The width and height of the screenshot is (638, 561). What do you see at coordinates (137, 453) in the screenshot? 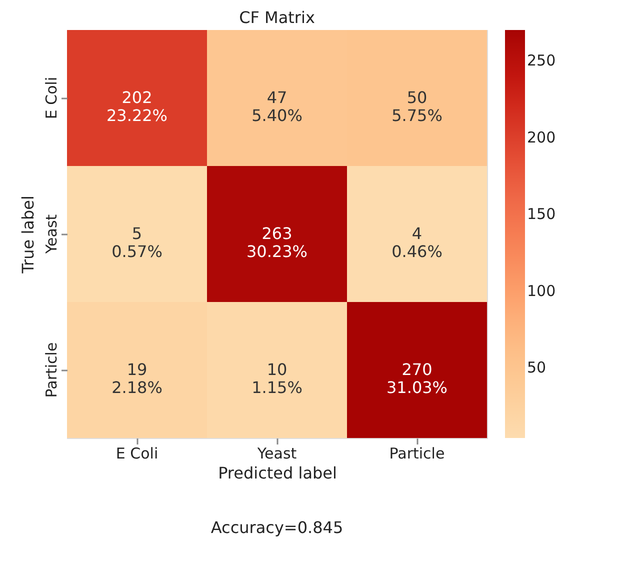
I see `x-tick-label: E Coli` at bounding box center [137, 453].